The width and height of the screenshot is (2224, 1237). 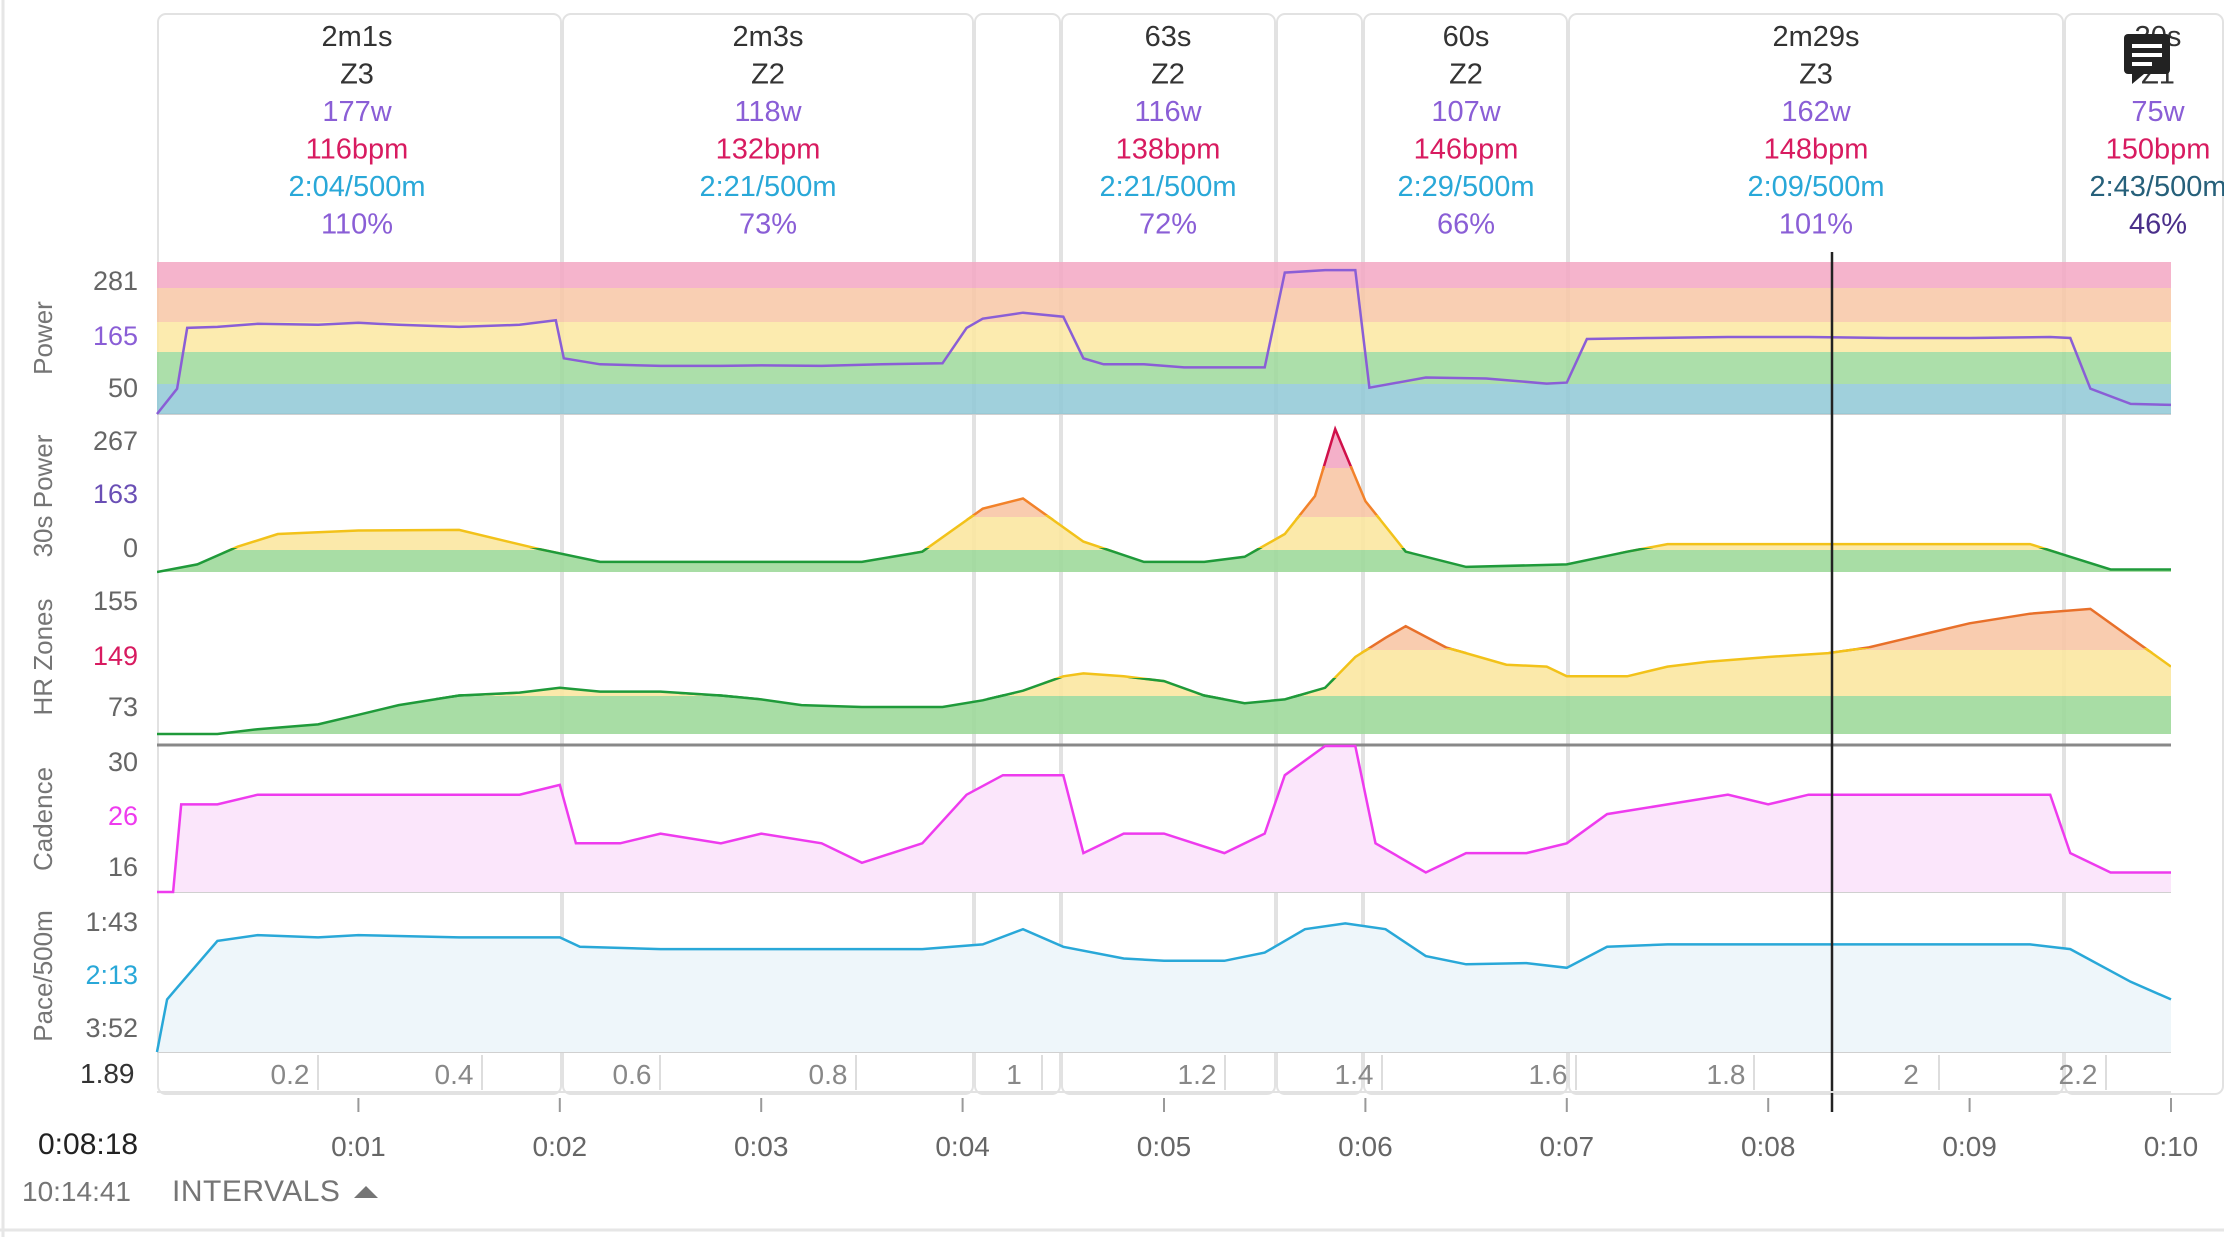 What do you see at coordinates (454, 1074) in the screenshot?
I see `distance-tick-1: 0.4` at bounding box center [454, 1074].